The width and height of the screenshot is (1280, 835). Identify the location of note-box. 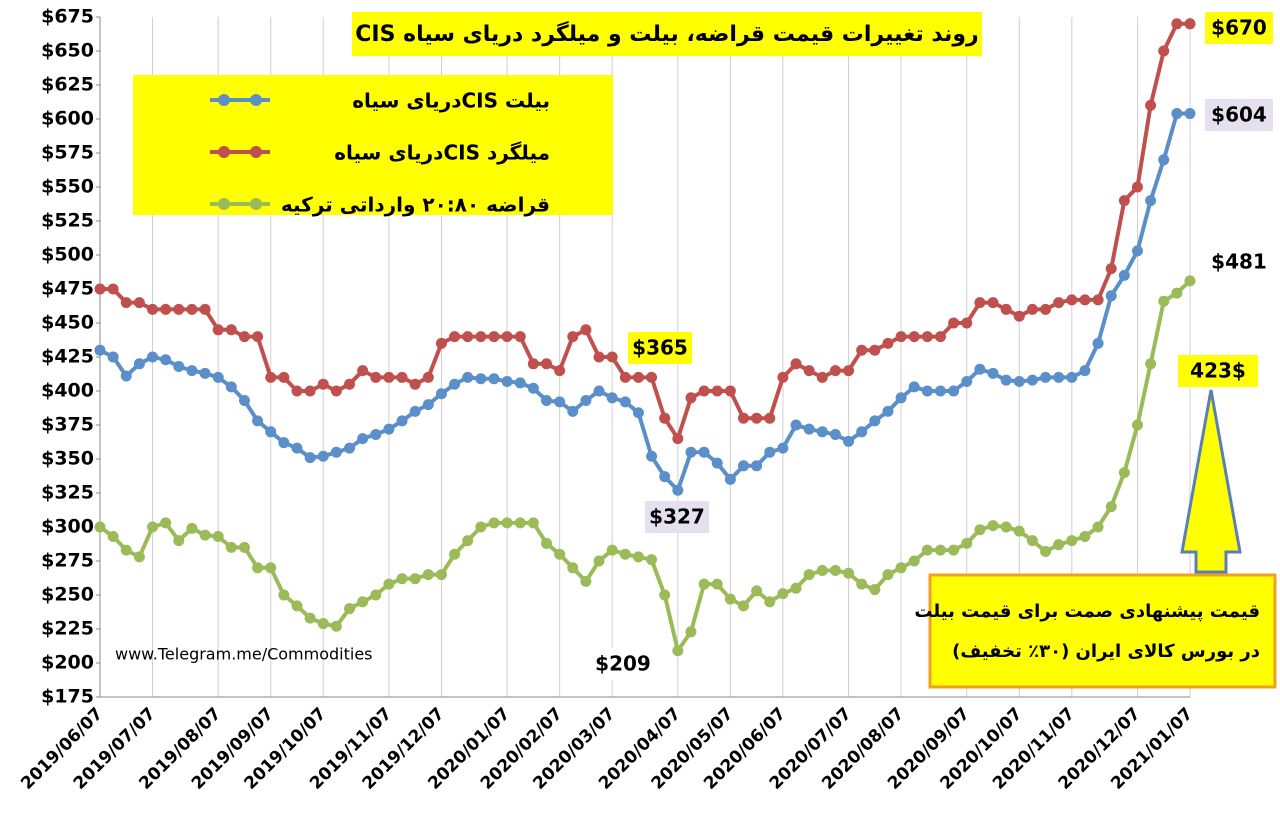
(1102, 631).